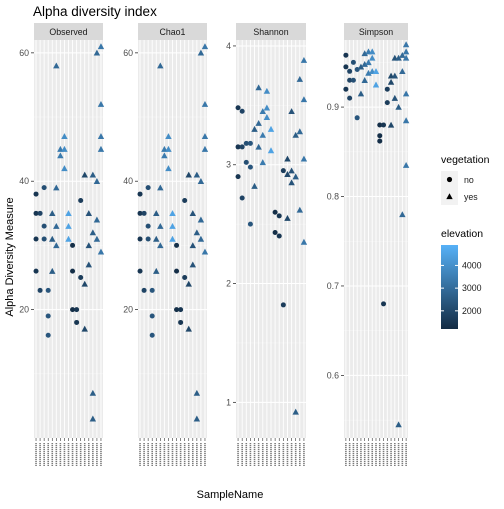 The height and width of the screenshot is (509, 504). Describe the element at coordinates (173, 32) in the screenshot. I see `facet-strip-label: Chao1` at that location.